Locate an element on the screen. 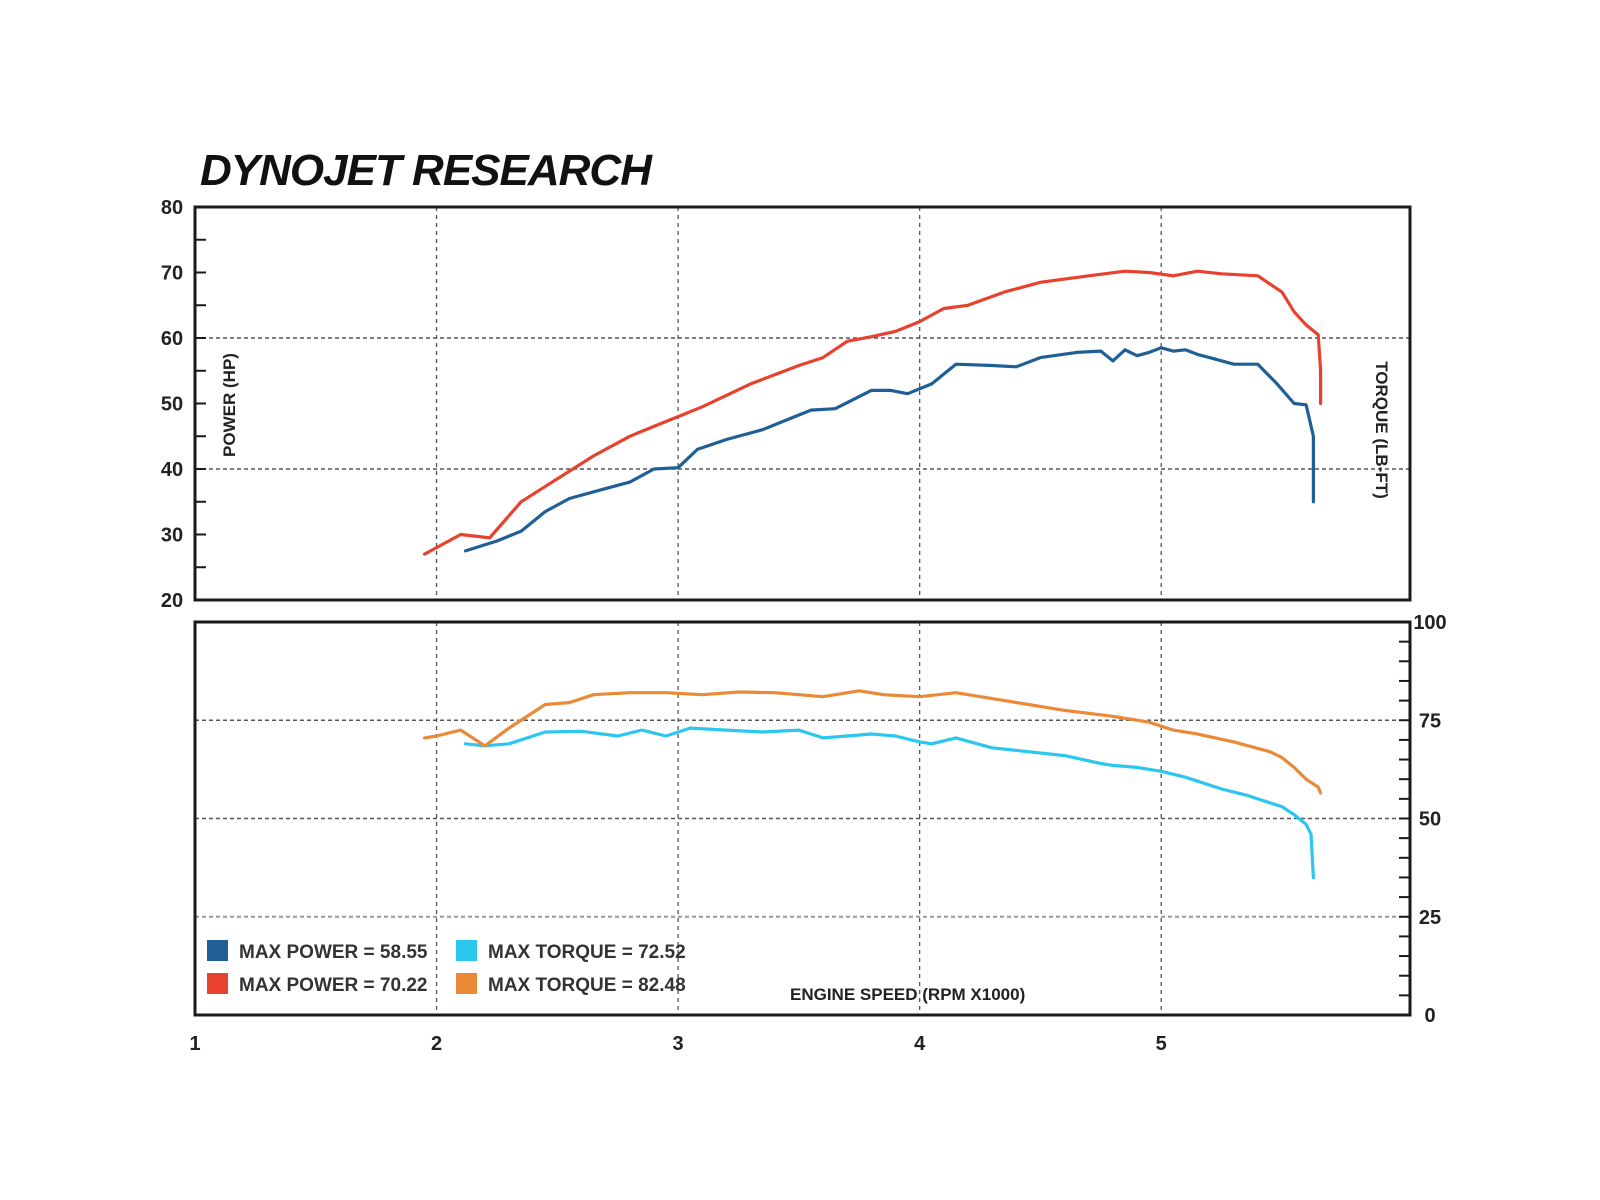  legend-swatch-orange is located at coordinates (466, 983).